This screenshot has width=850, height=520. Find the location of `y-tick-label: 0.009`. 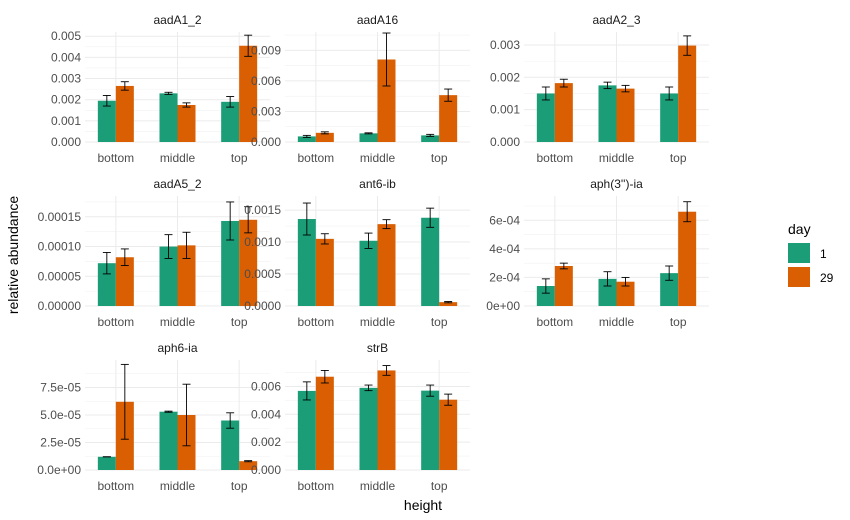

y-tick-label: 0.009 is located at coordinates (266, 50).